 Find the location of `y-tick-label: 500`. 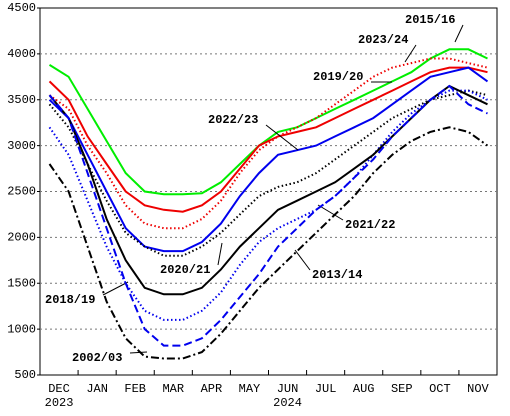

y-tick-label: 500 is located at coordinates (25, 375).